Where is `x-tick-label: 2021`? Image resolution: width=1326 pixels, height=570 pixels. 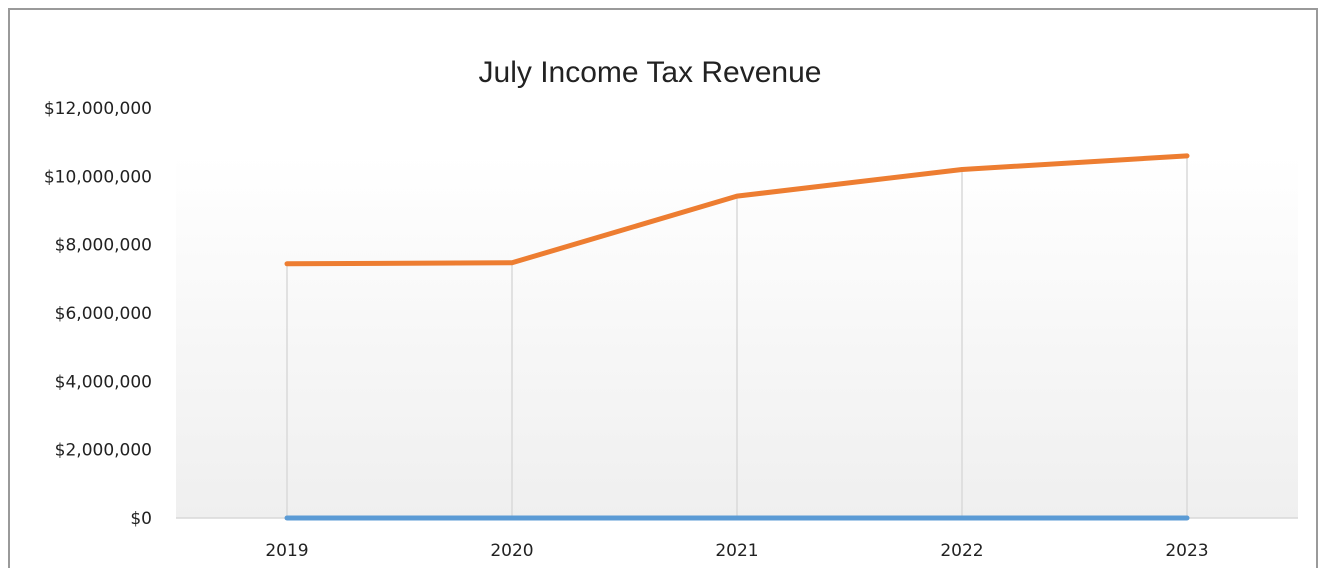
x-tick-label: 2021 is located at coordinates (736, 551).